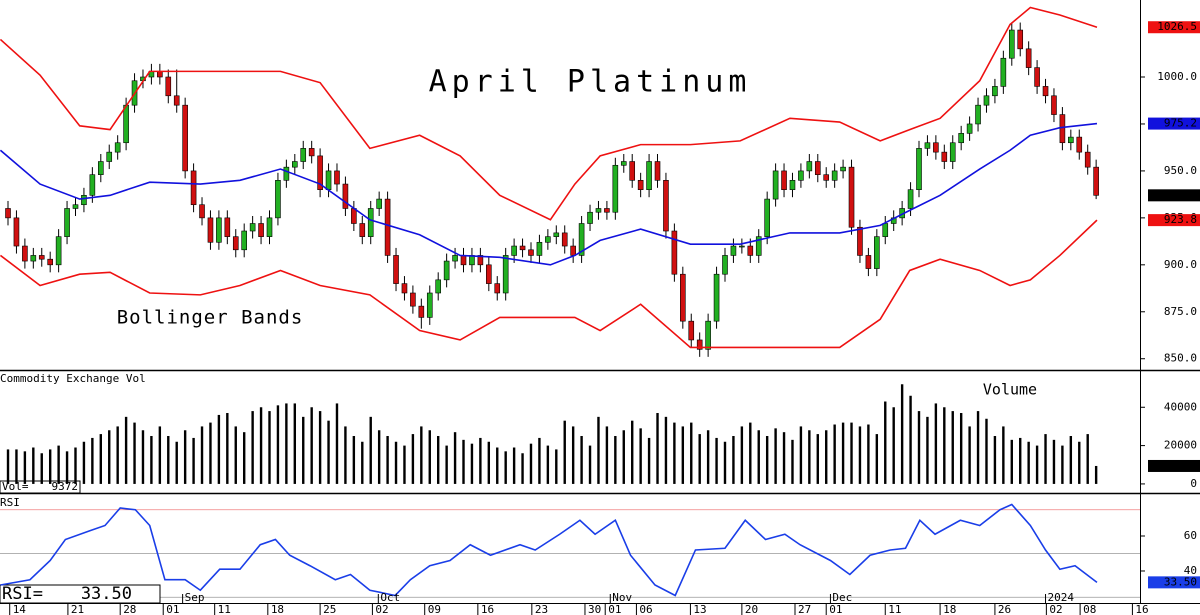  I want to click on panel-label: Commodity Exchange Vol, so click(73, 378).